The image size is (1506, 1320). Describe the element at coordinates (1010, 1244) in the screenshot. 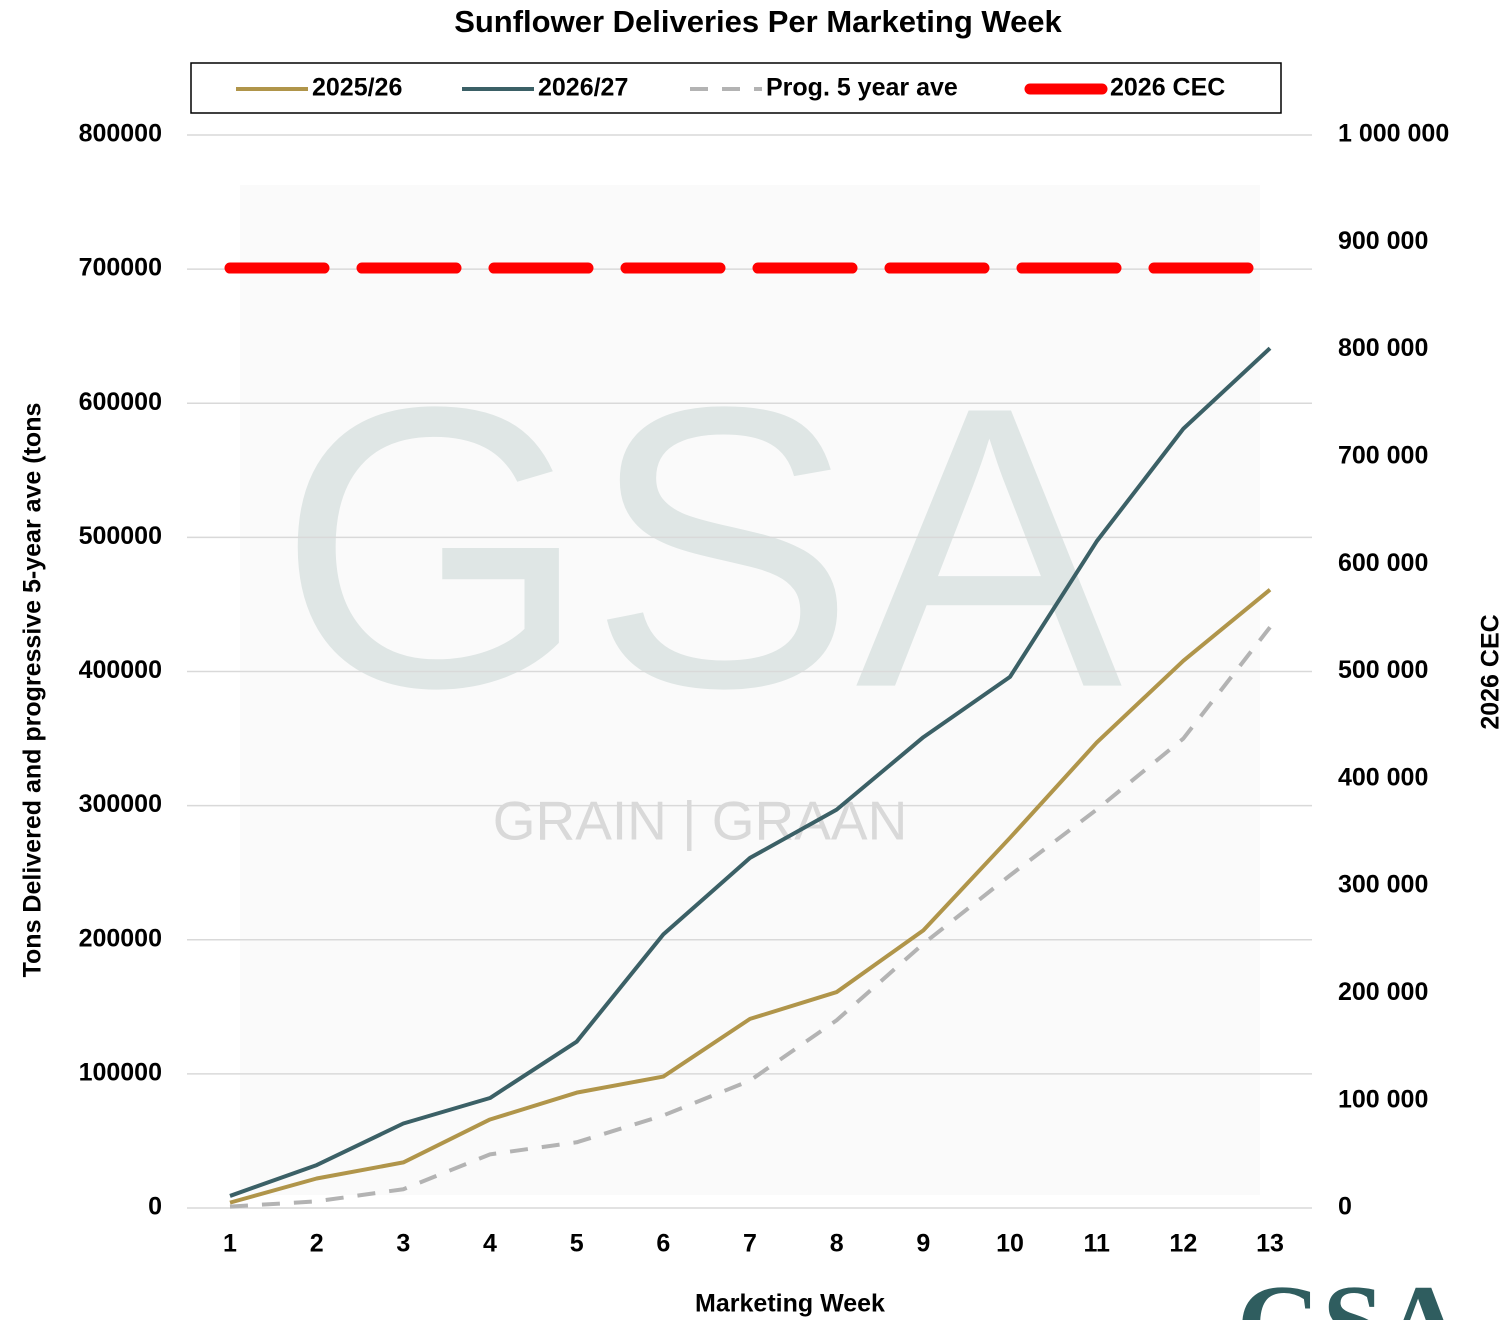

I see `x-tick-label: 10` at that location.